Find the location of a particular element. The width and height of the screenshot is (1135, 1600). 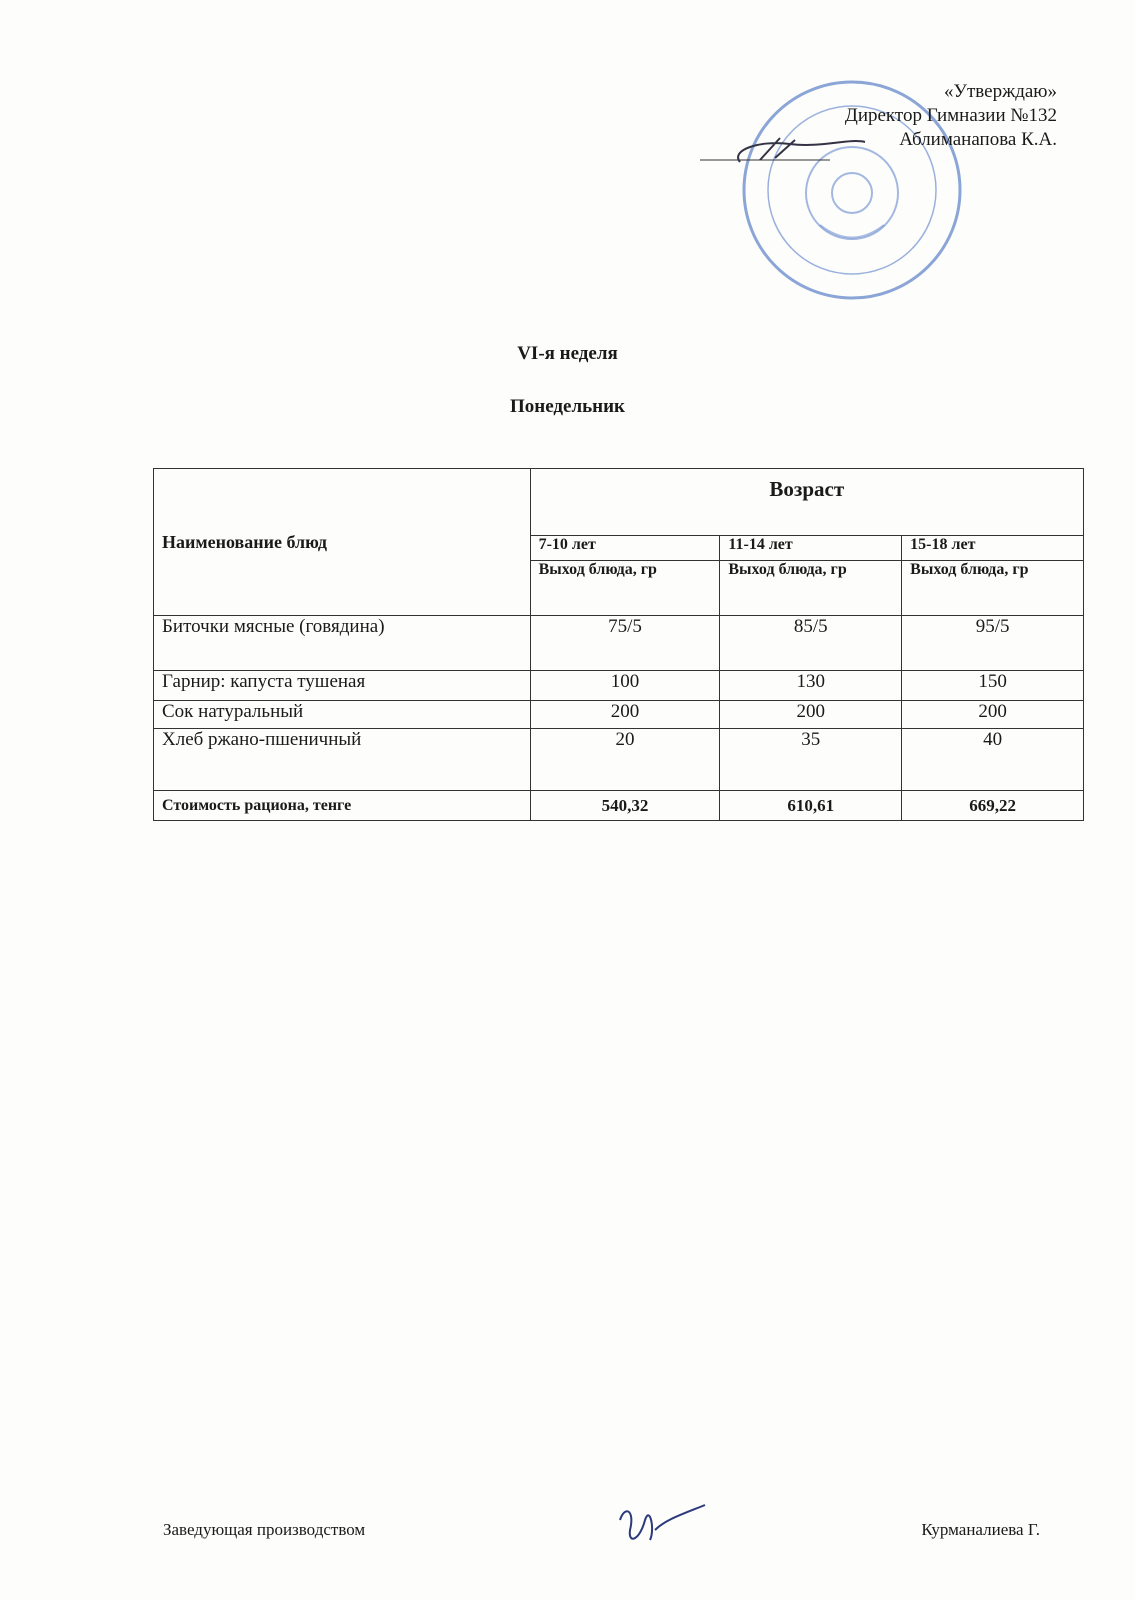

total-value: 669,22 is located at coordinates (992, 805).